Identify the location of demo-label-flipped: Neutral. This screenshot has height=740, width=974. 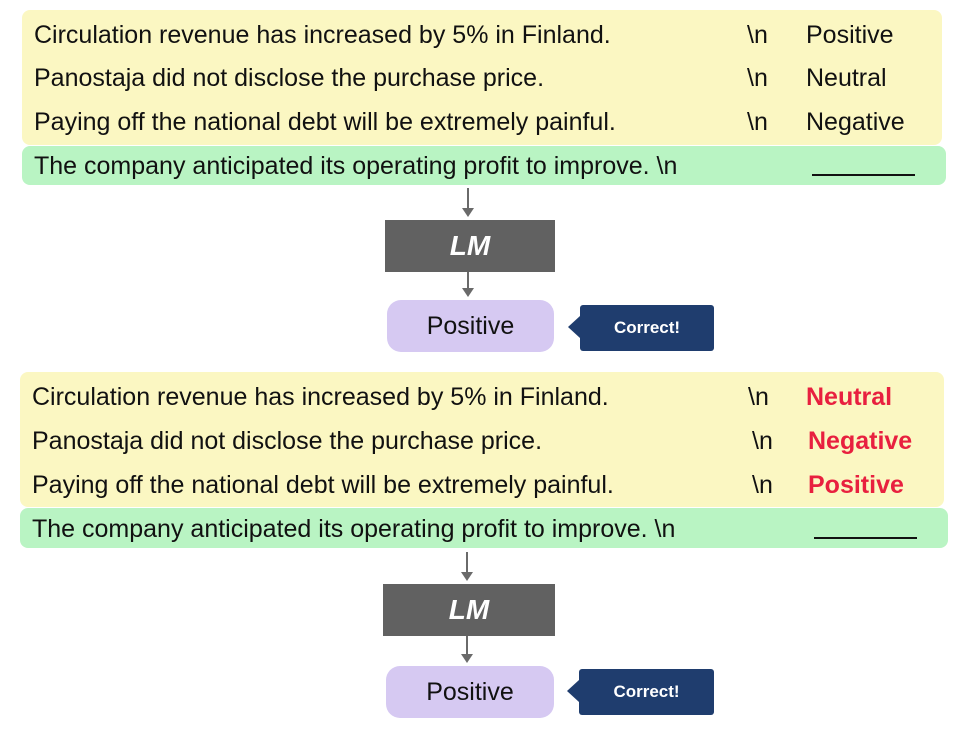
(849, 397).